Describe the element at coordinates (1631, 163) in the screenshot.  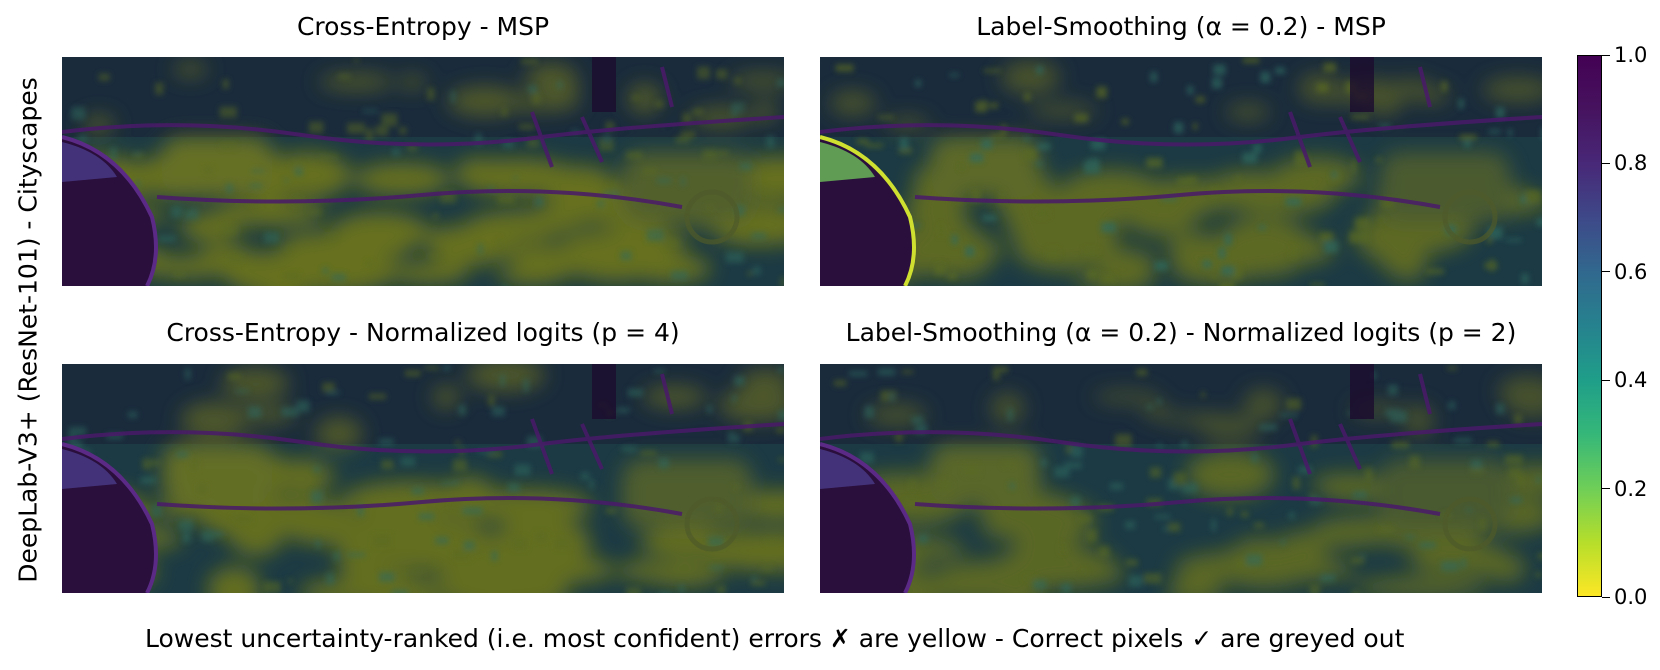
I see `colorbar-tick-label: 0.8` at that location.